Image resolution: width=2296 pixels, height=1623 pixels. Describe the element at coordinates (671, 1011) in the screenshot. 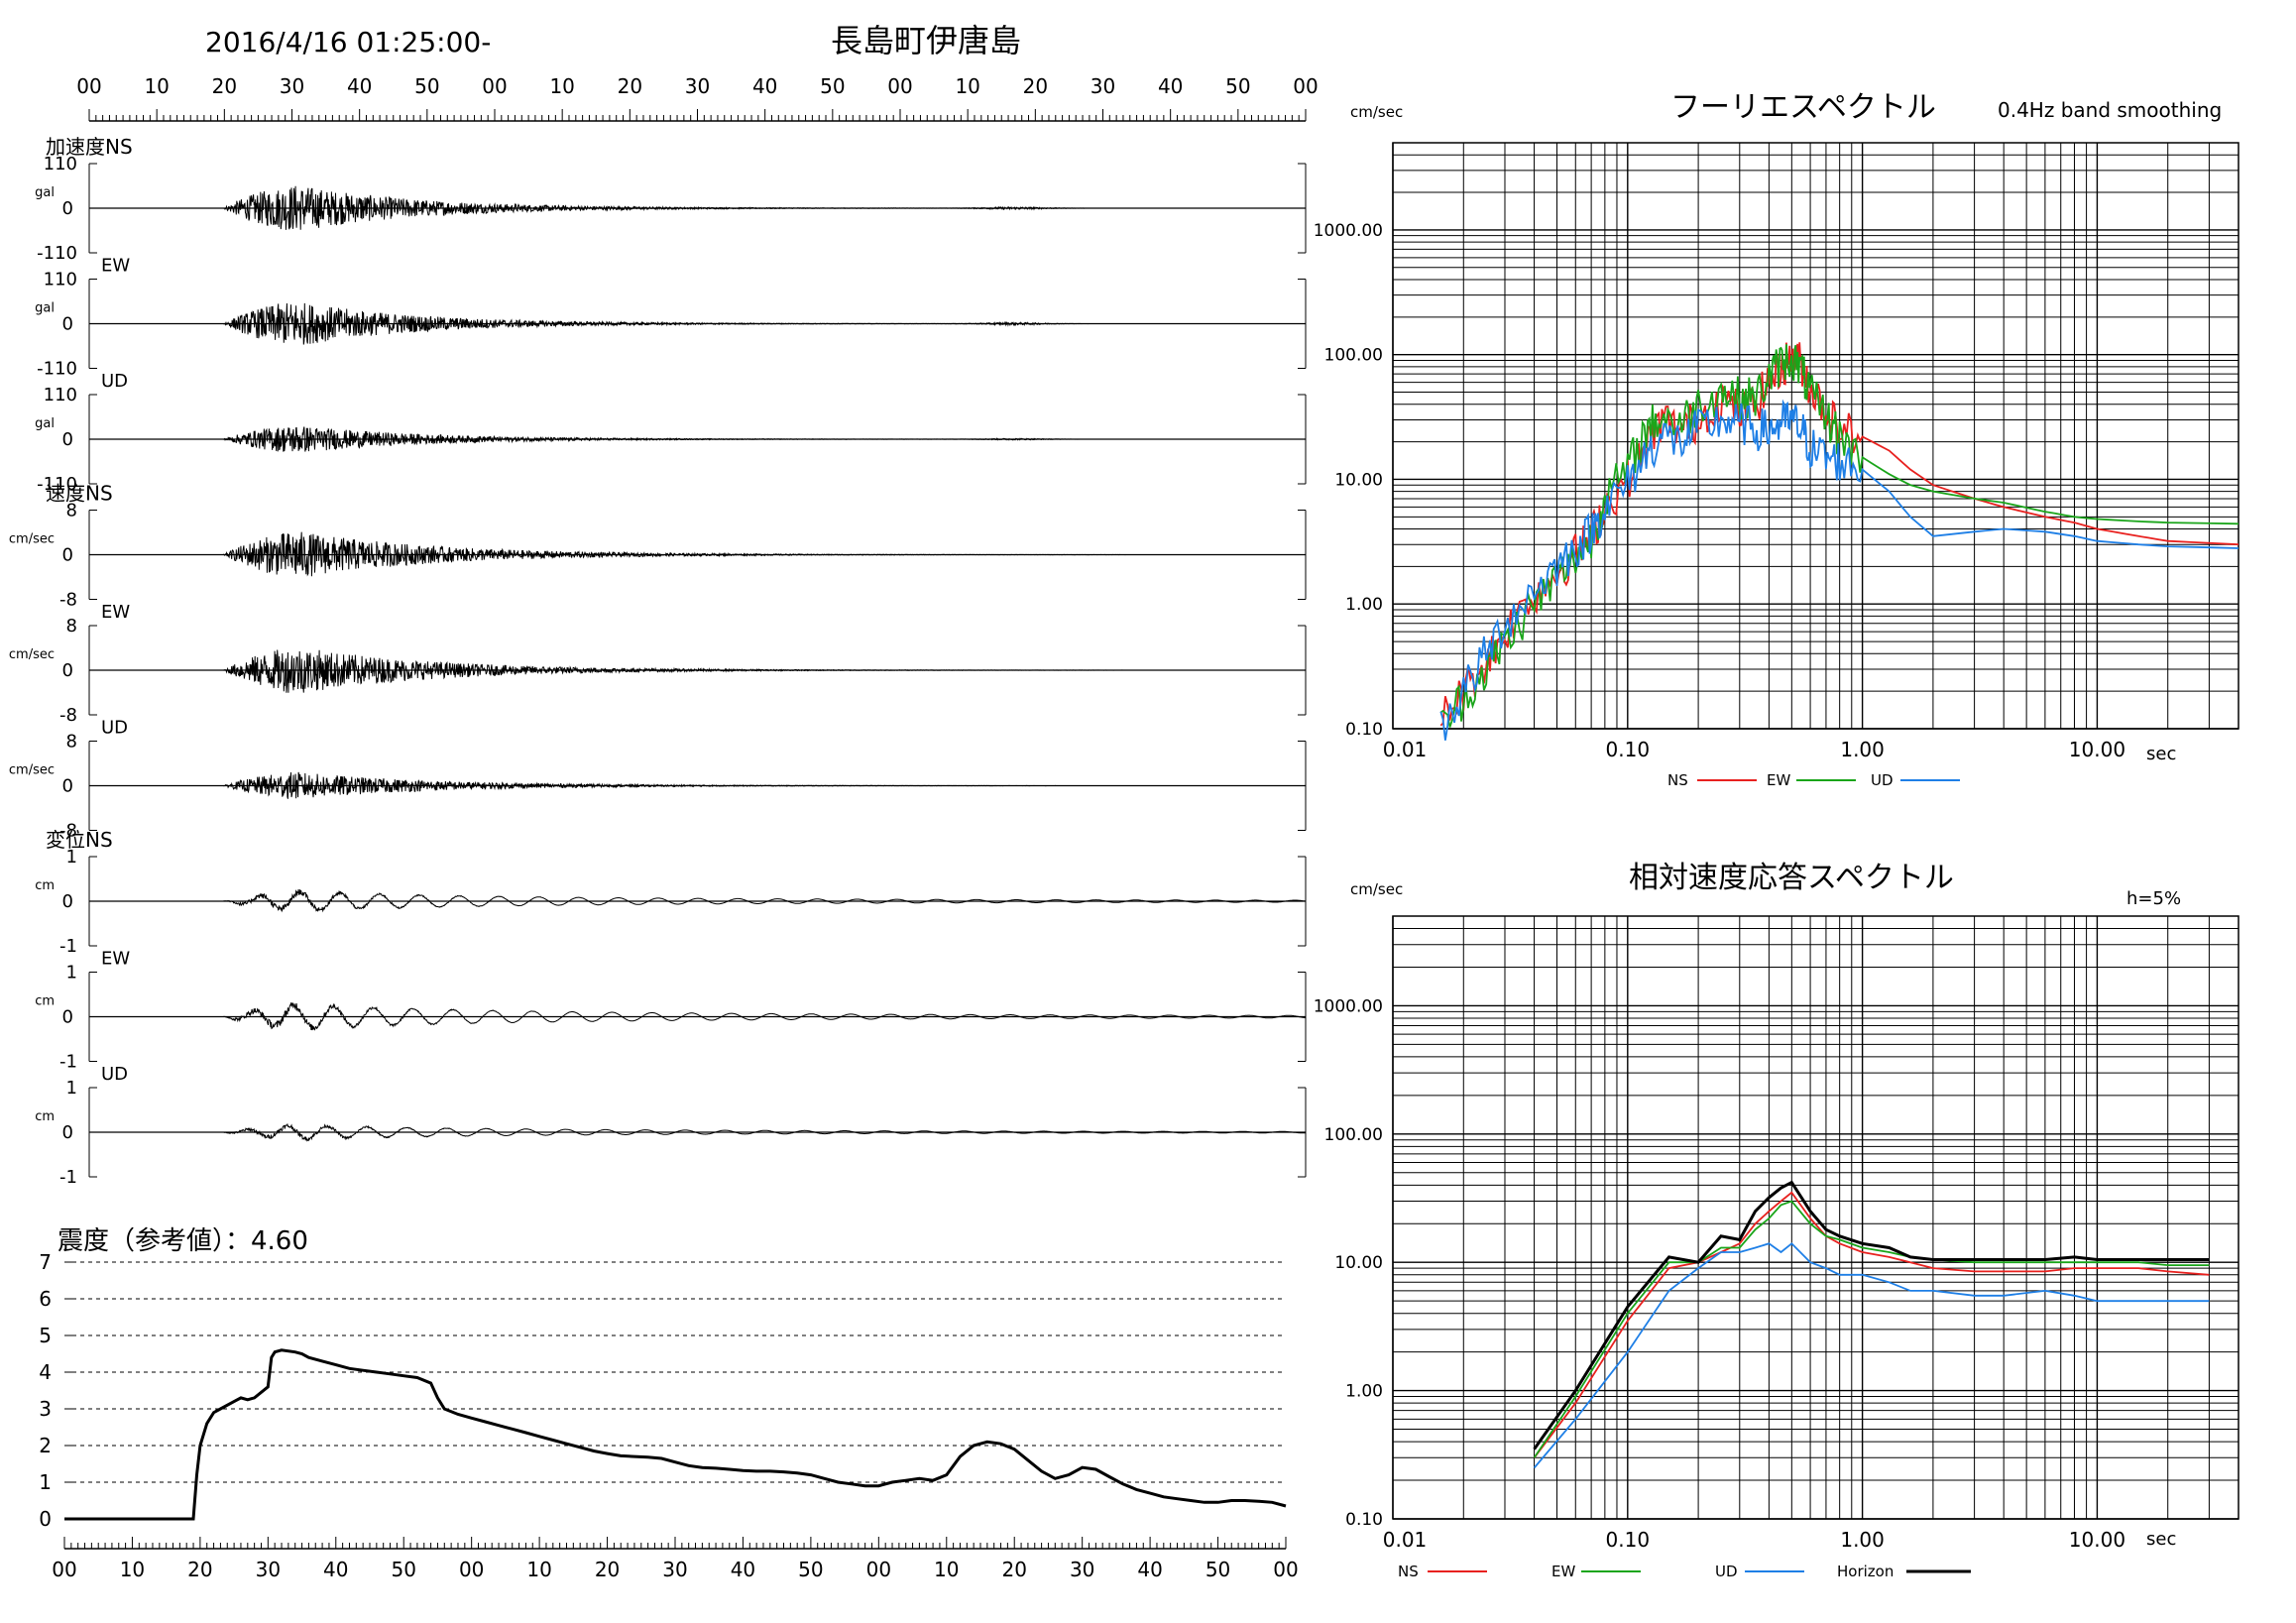

I see `waveform-panel: 1 0 -1 cm EW` at that location.